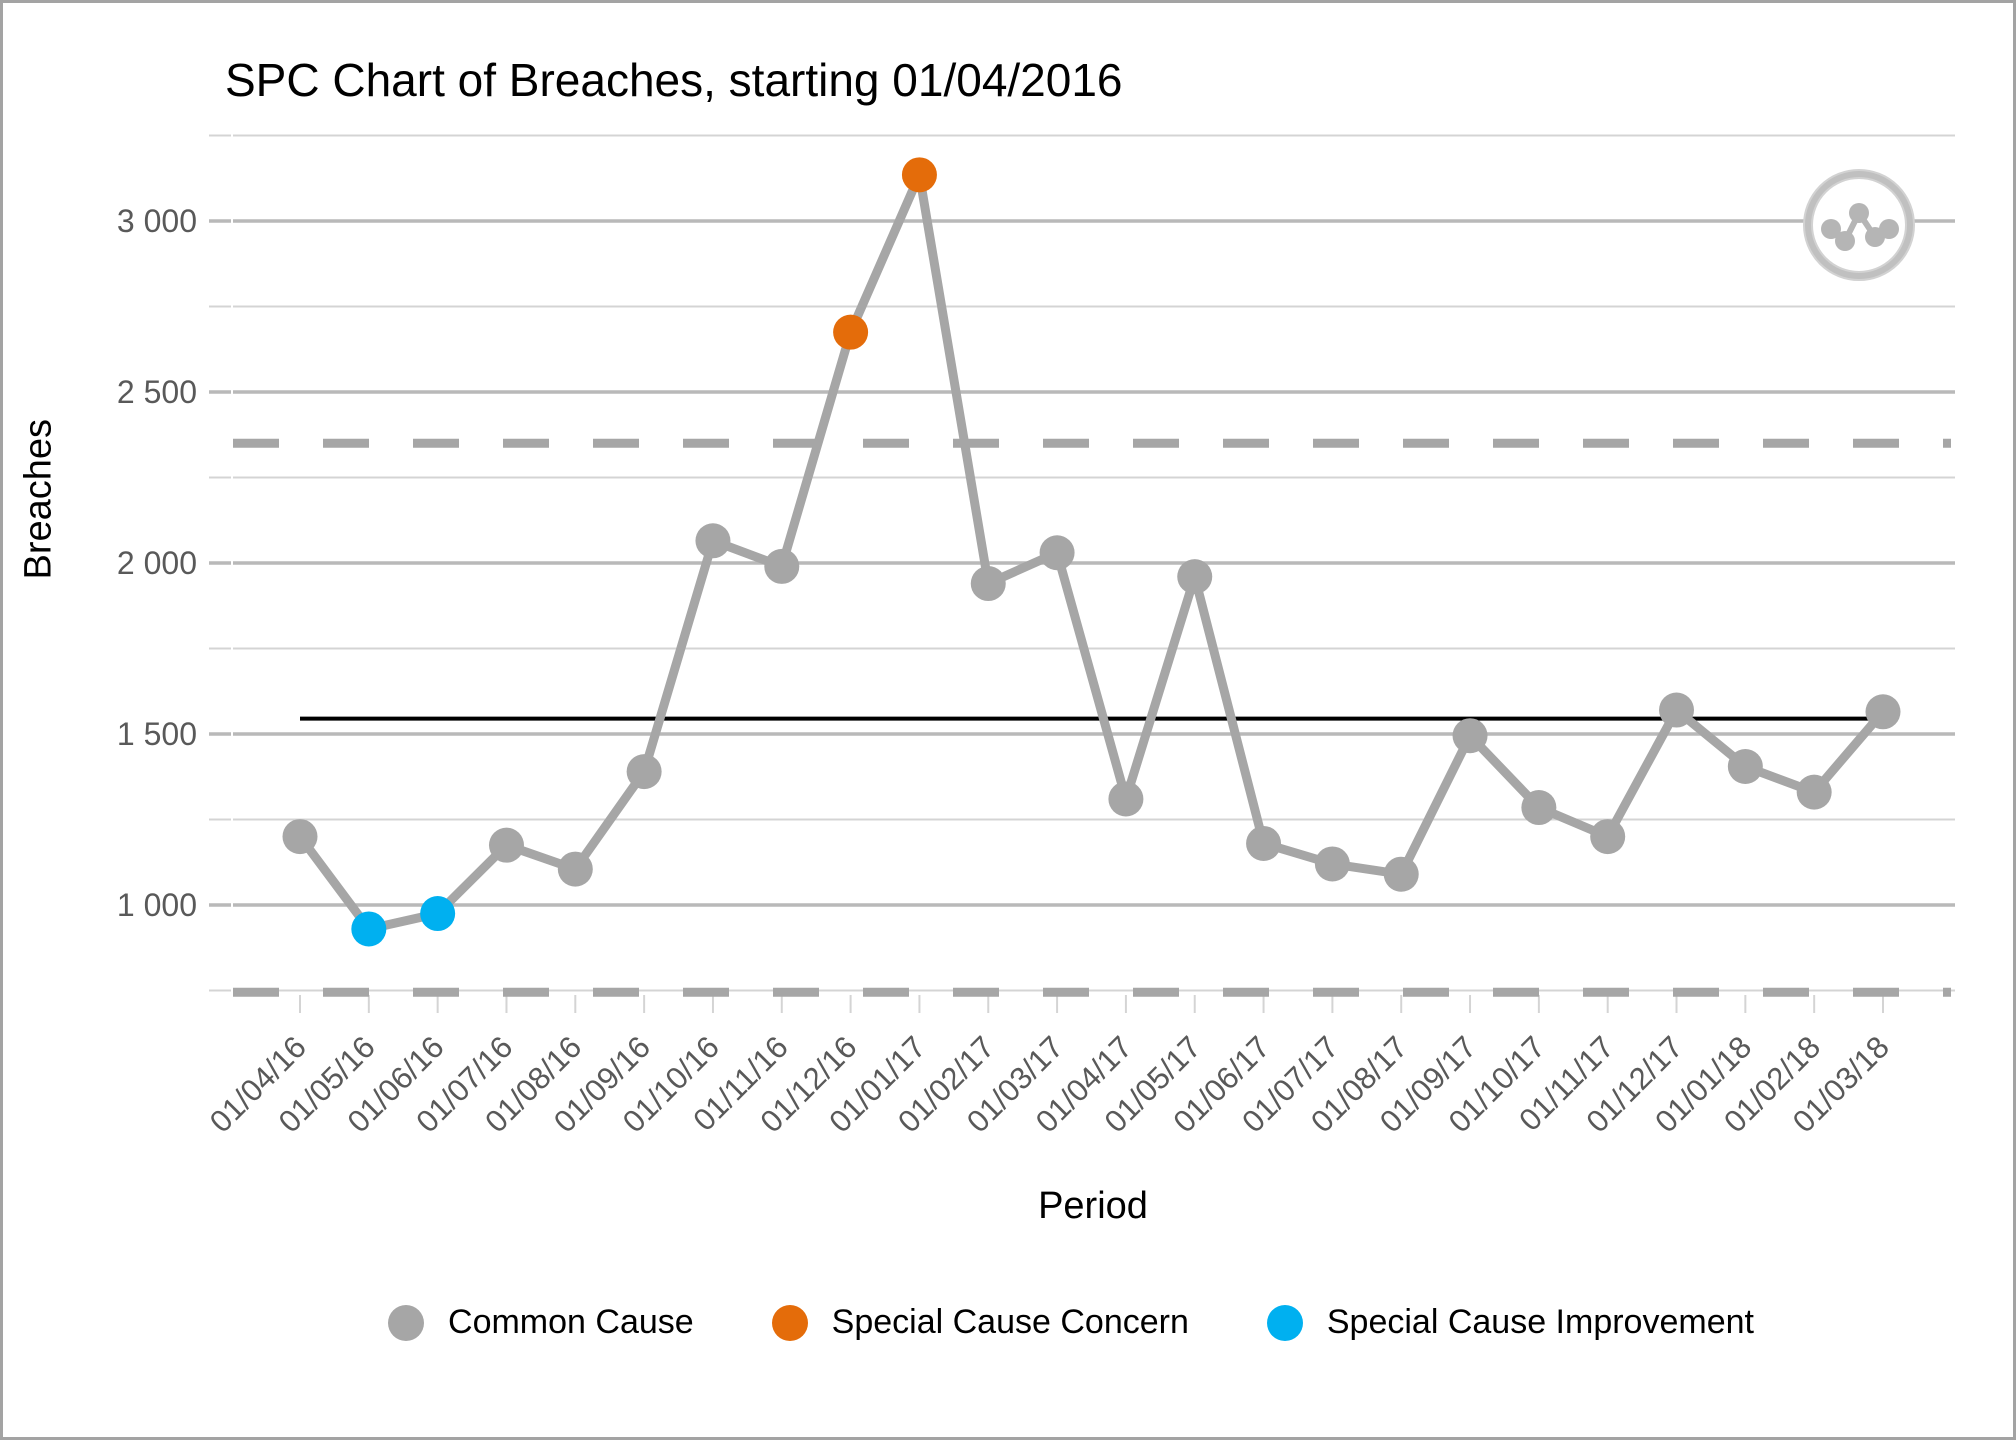 The width and height of the screenshot is (2016, 1440). I want to click on logo-dots, so click(1860, 227).